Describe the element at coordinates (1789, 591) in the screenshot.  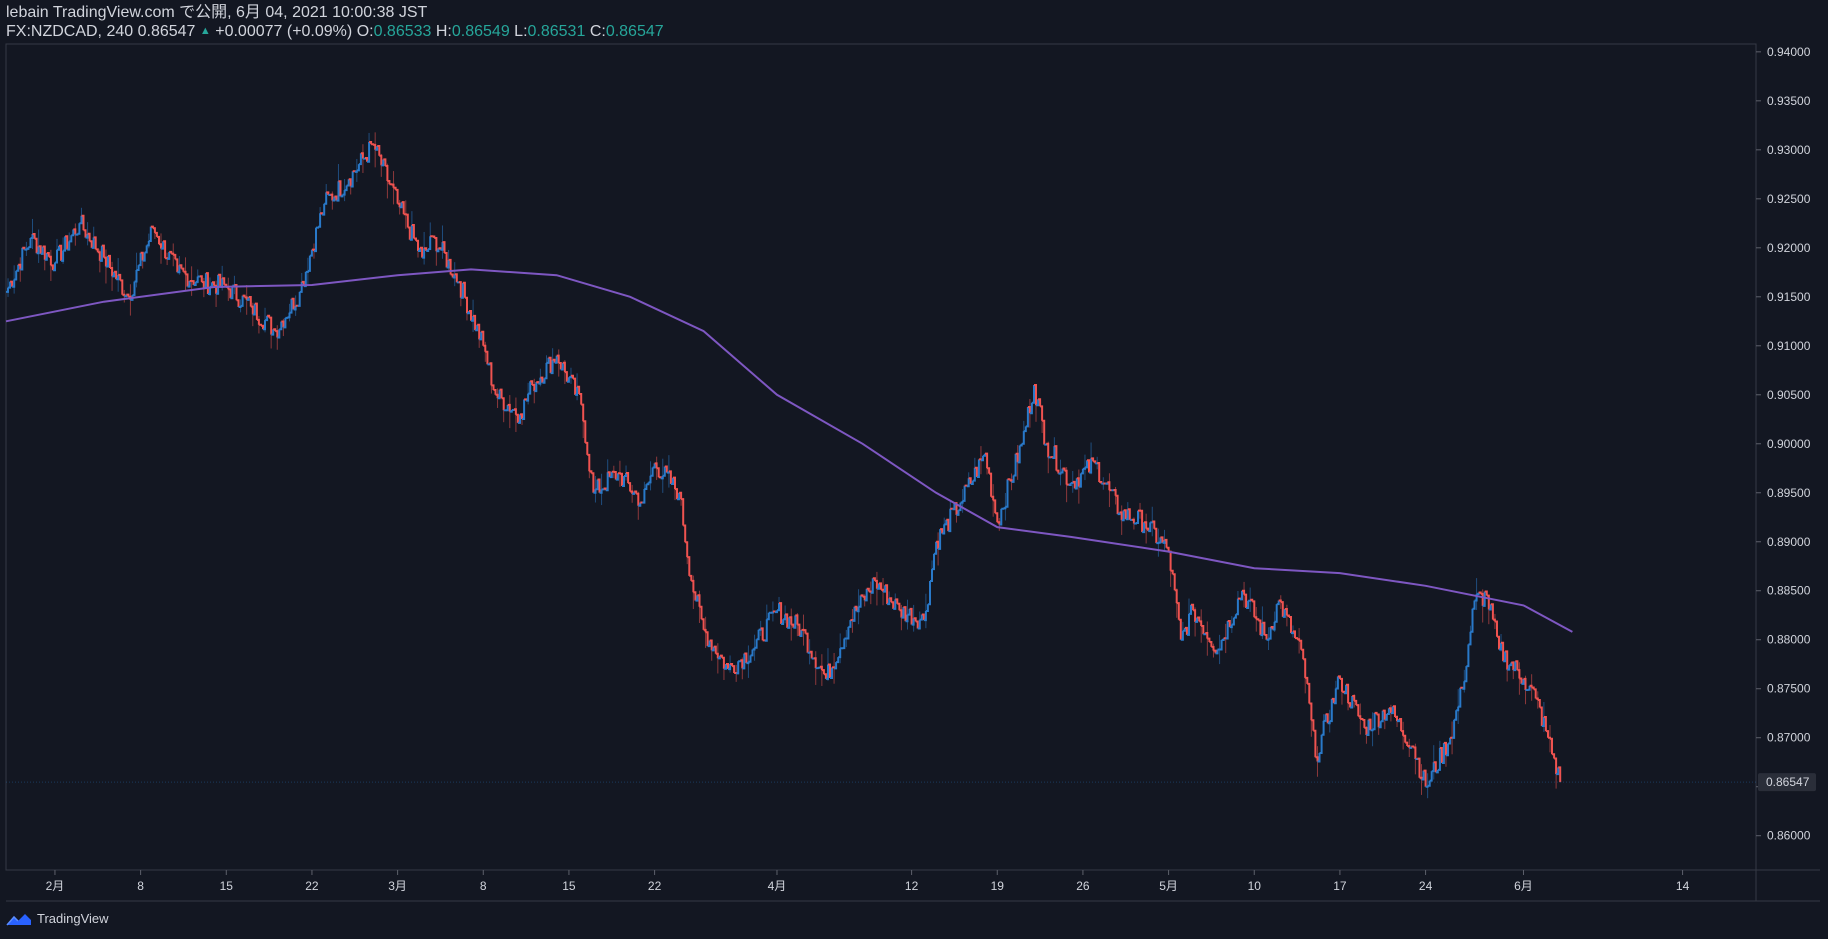
I see `y-tick-label: 0.88500` at that location.